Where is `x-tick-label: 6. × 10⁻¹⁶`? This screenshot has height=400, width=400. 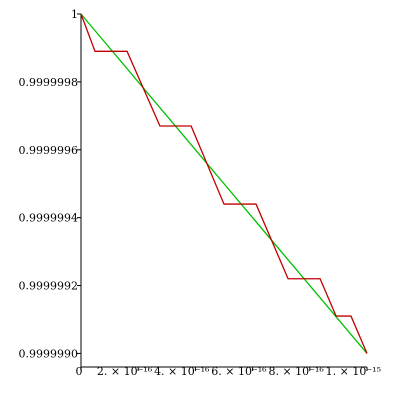 x-tick-label: 6. × 10⁻¹⁶ is located at coordinates (239, 371).